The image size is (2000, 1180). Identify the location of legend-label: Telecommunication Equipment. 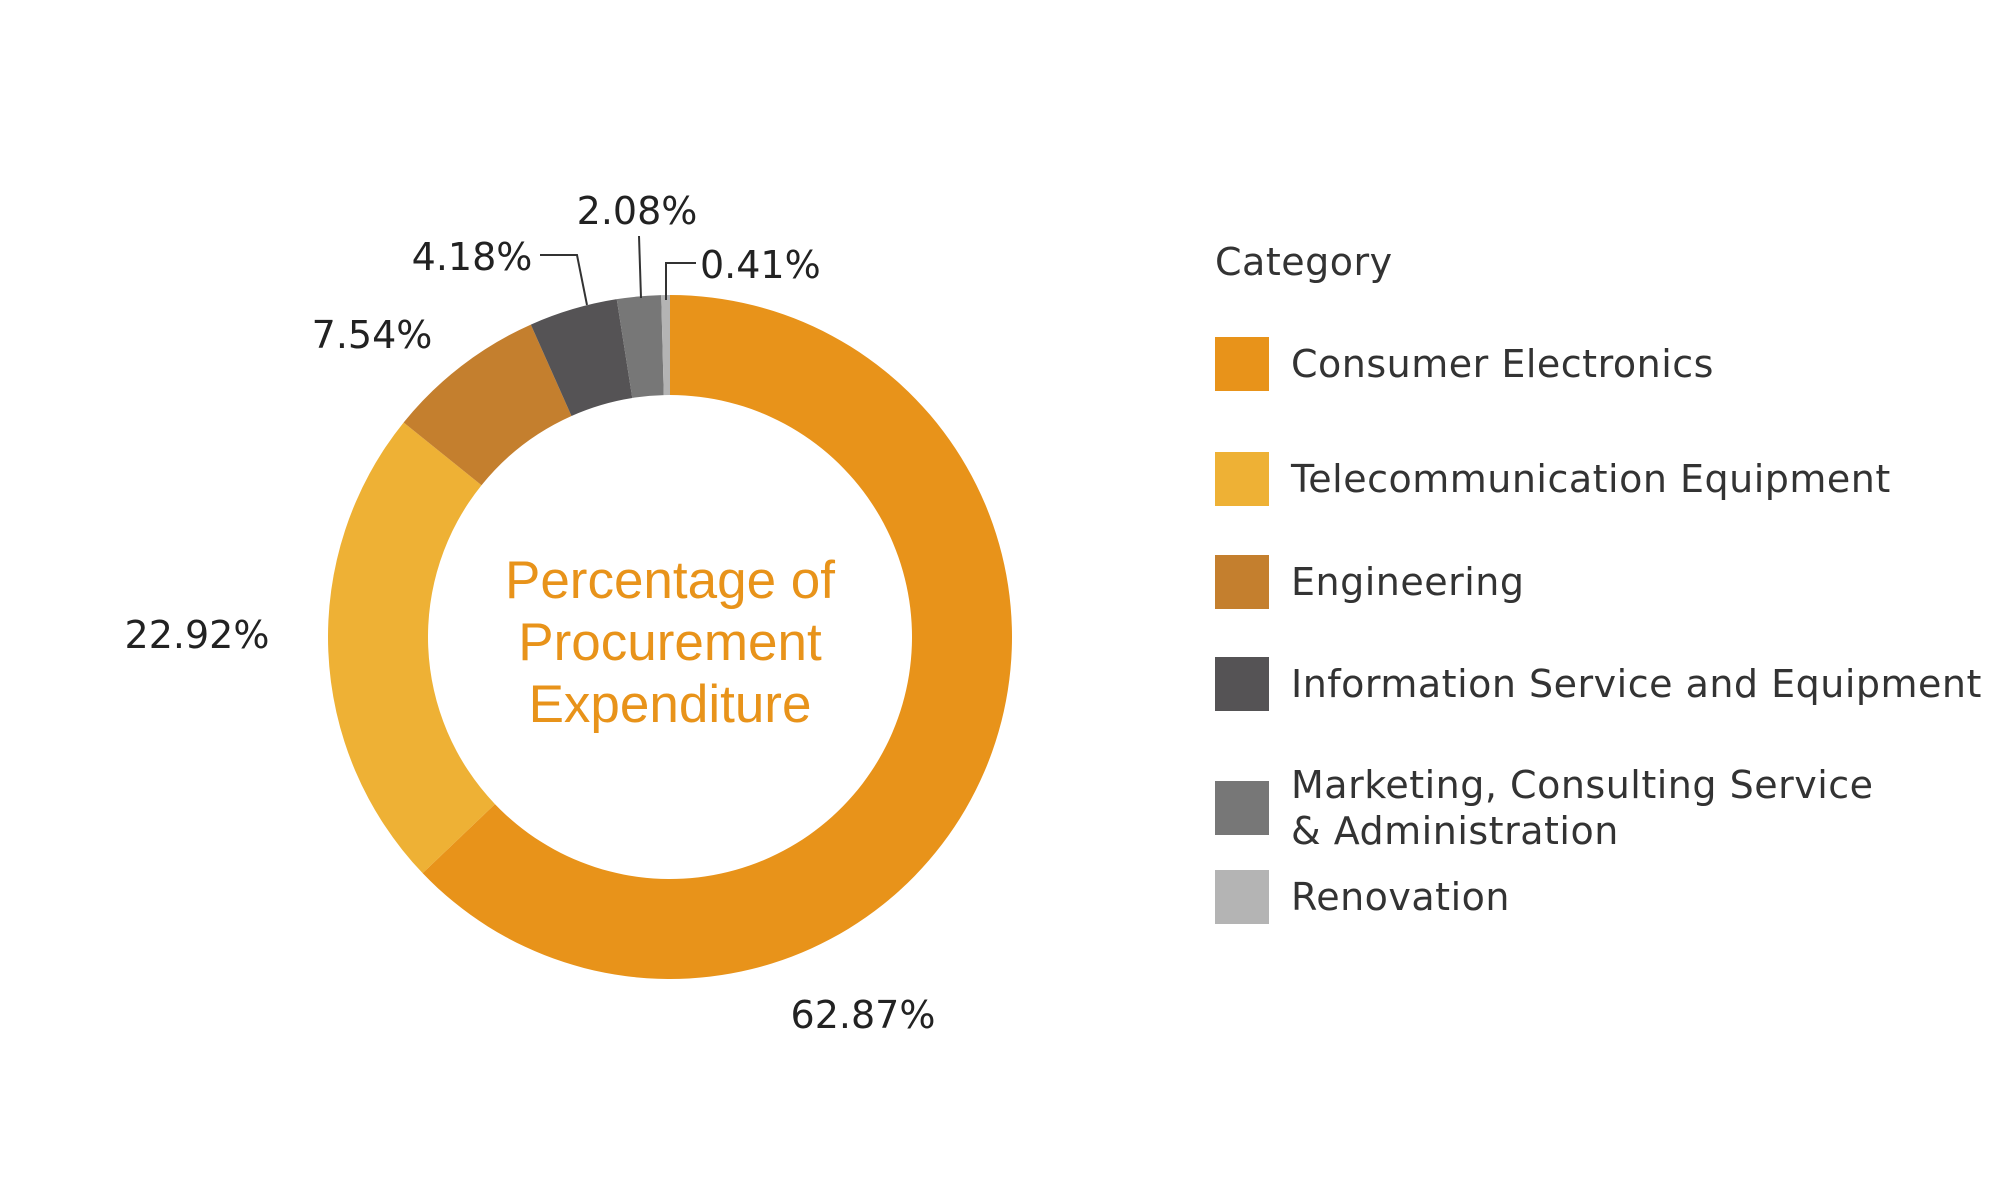
(1591, 479).